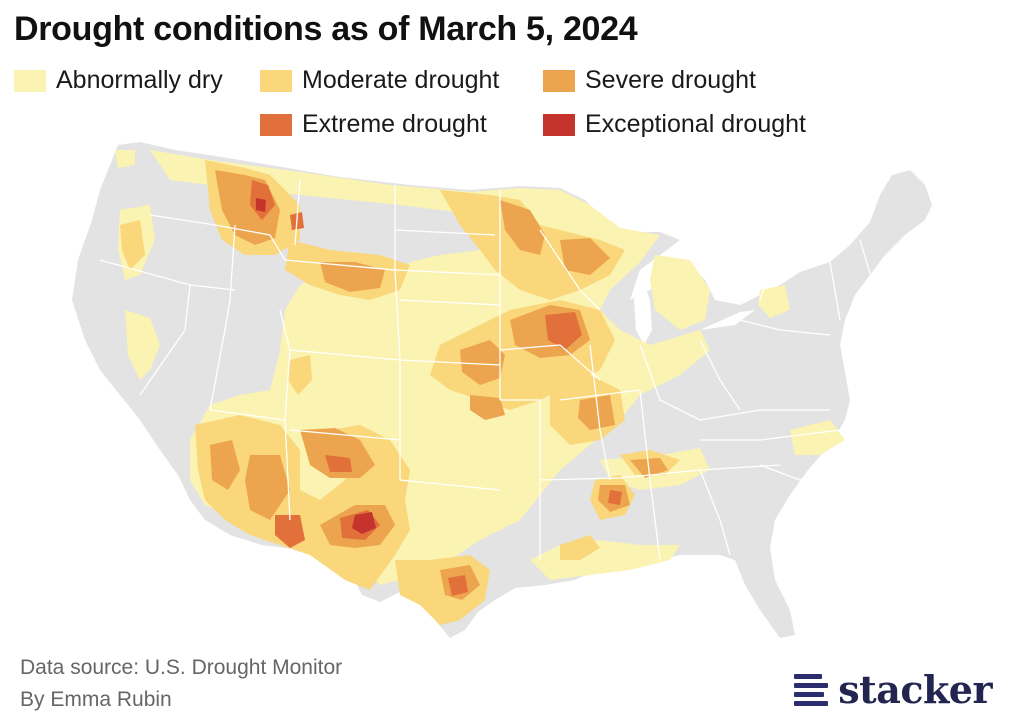  I want to click on logo-text: stacker, so click(915, 689).